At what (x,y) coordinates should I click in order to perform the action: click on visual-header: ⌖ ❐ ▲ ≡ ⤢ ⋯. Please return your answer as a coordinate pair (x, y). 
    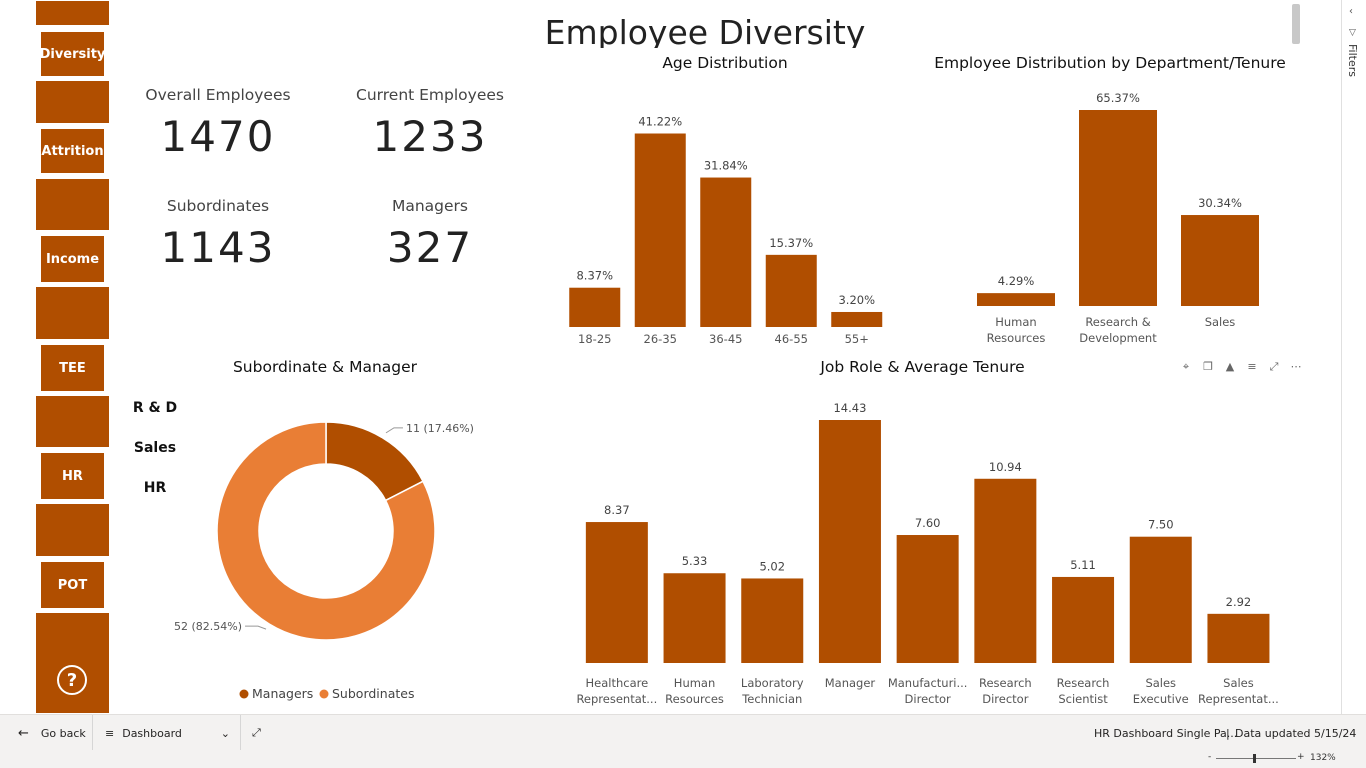
    Looking at the image, I should click on (1242, 368).